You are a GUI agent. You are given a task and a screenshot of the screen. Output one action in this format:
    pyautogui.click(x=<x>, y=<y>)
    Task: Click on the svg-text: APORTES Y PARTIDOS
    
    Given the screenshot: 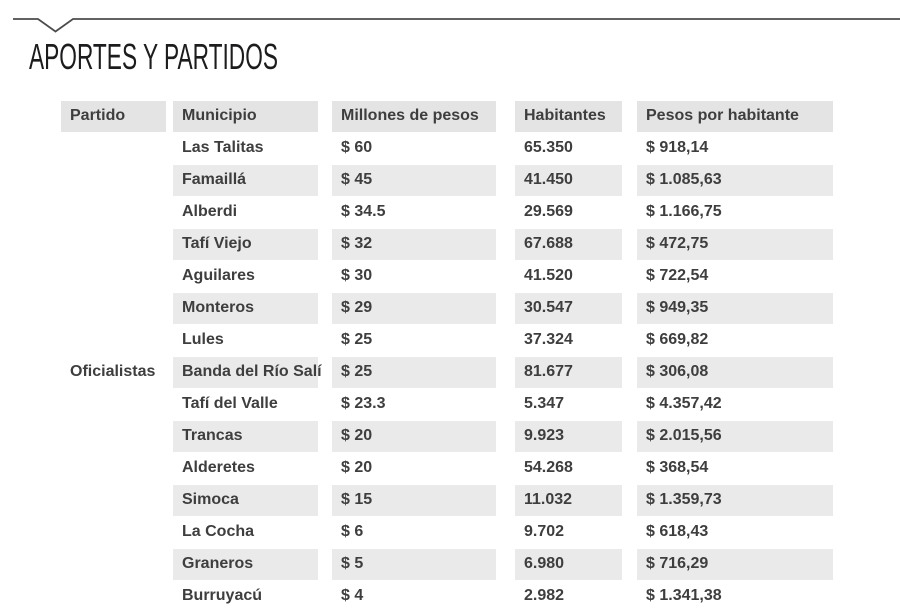 What is the action you would take?
    pyautogui.click(x=153, y=56)
    